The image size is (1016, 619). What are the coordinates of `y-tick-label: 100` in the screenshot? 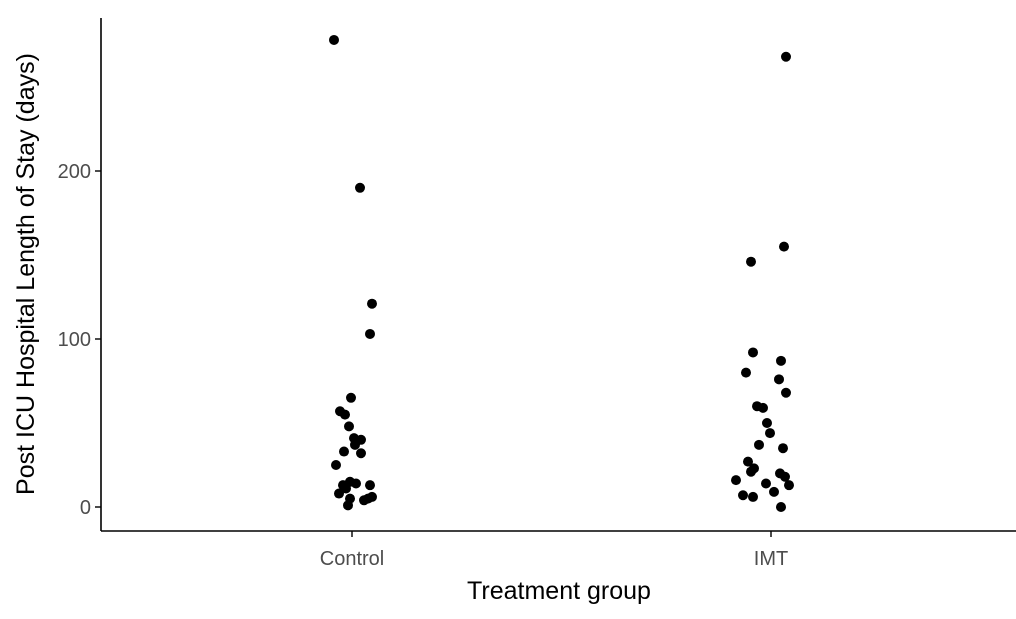 It's located at (74, 340).